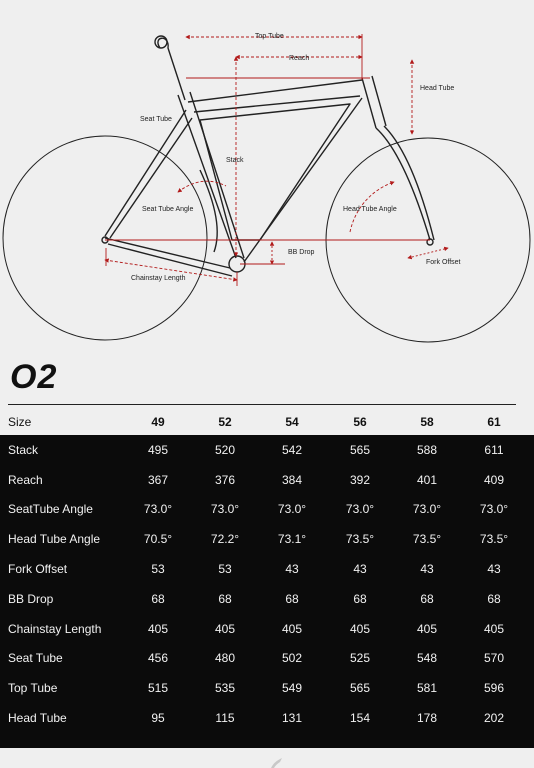 This screenshot has height=768, width=534. What do you see at coordinates (292, 539) in the screenshot?
I see `table-cell: 73.1°` at bounding box center [292, 539].